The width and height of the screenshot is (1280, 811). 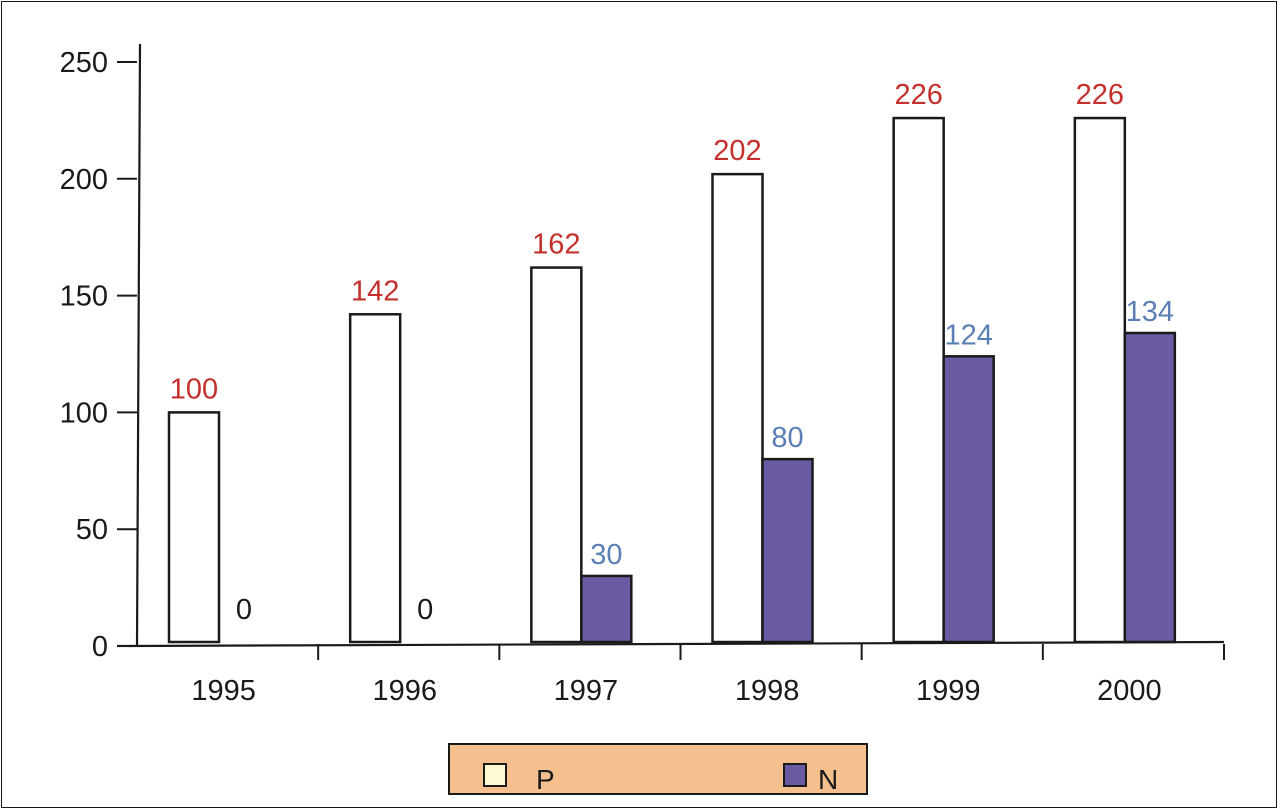 What do you see at coordinates (194, 389) in the screenshot?
I see `data-label-p: 100` at bounding box center [194, 389].